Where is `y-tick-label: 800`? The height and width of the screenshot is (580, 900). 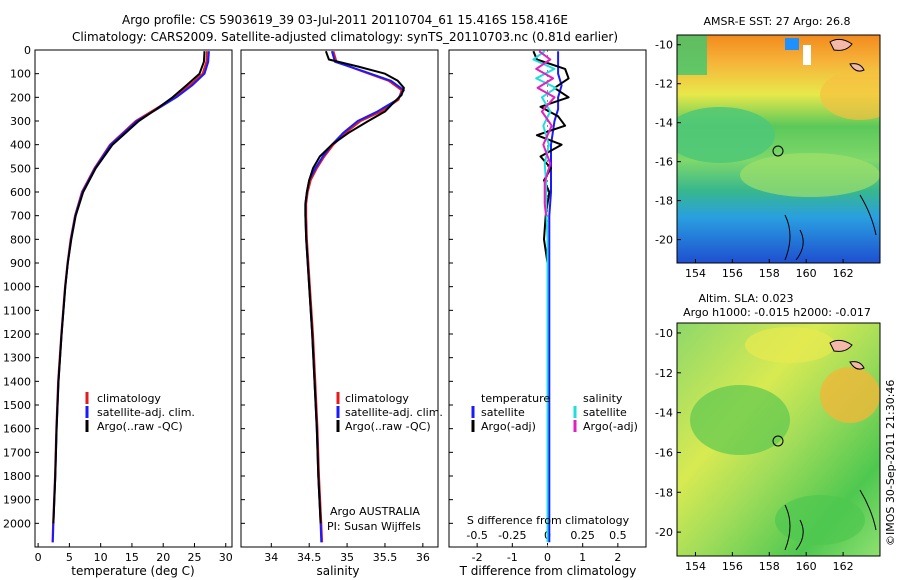 y-tick-label: 800 is located at coordinates (20, 239).